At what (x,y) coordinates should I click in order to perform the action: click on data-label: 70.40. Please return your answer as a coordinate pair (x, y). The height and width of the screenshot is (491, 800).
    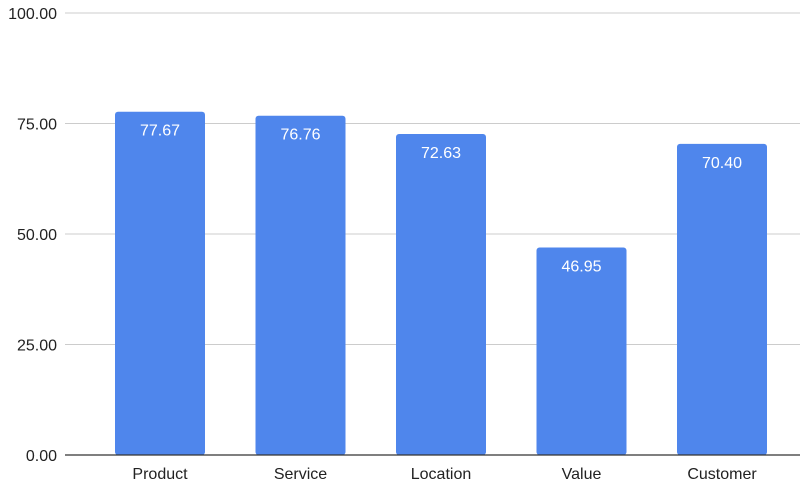
    Looking at the image, I should click on (722, 163).